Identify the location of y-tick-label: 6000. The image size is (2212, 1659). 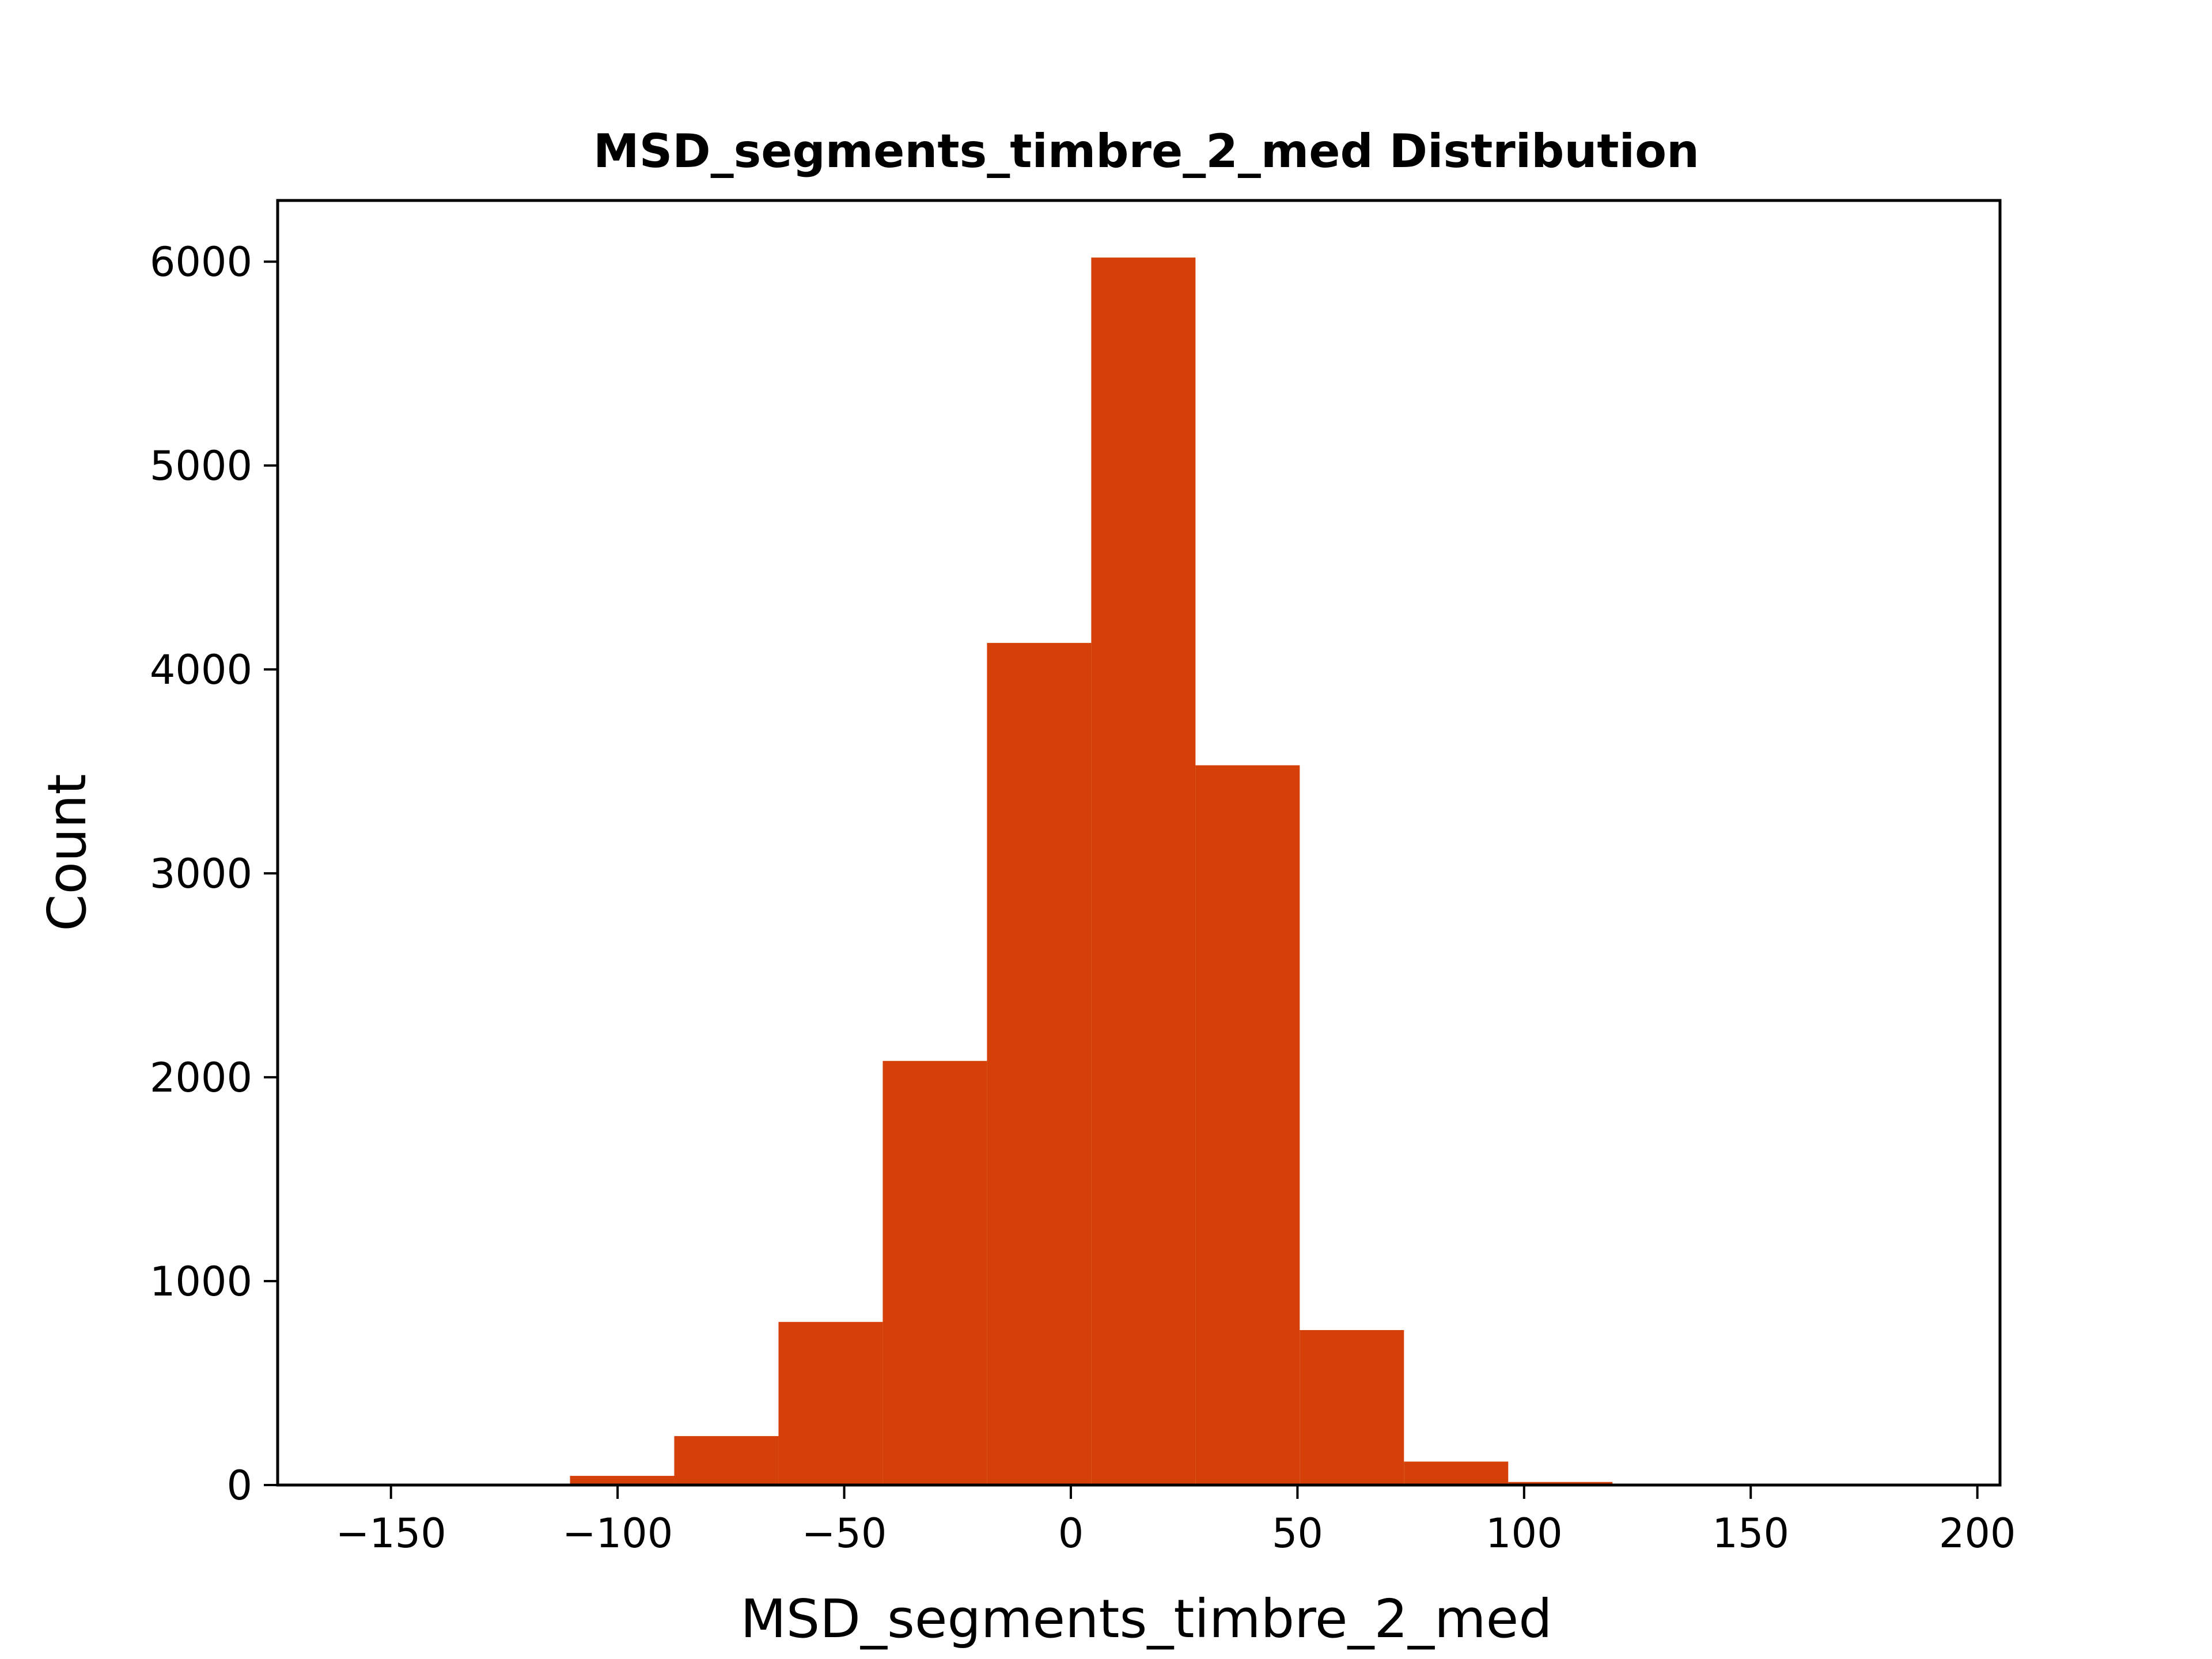
(201, 262).